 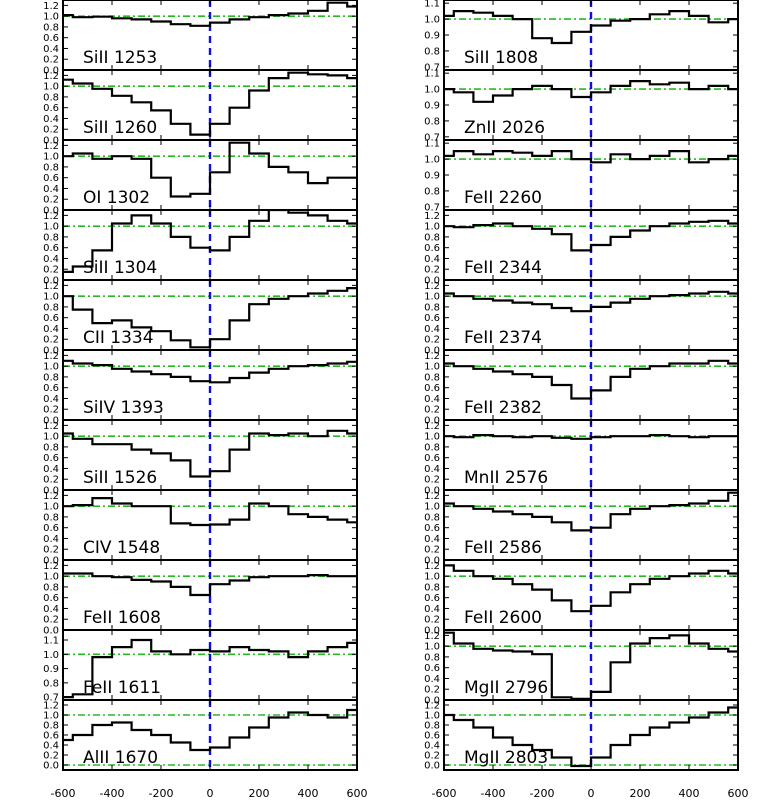 What do you see at coordinates (503, 338) in the screenshot?
I see `ion-label: FeII 2374` at bounding box center [503, 338].